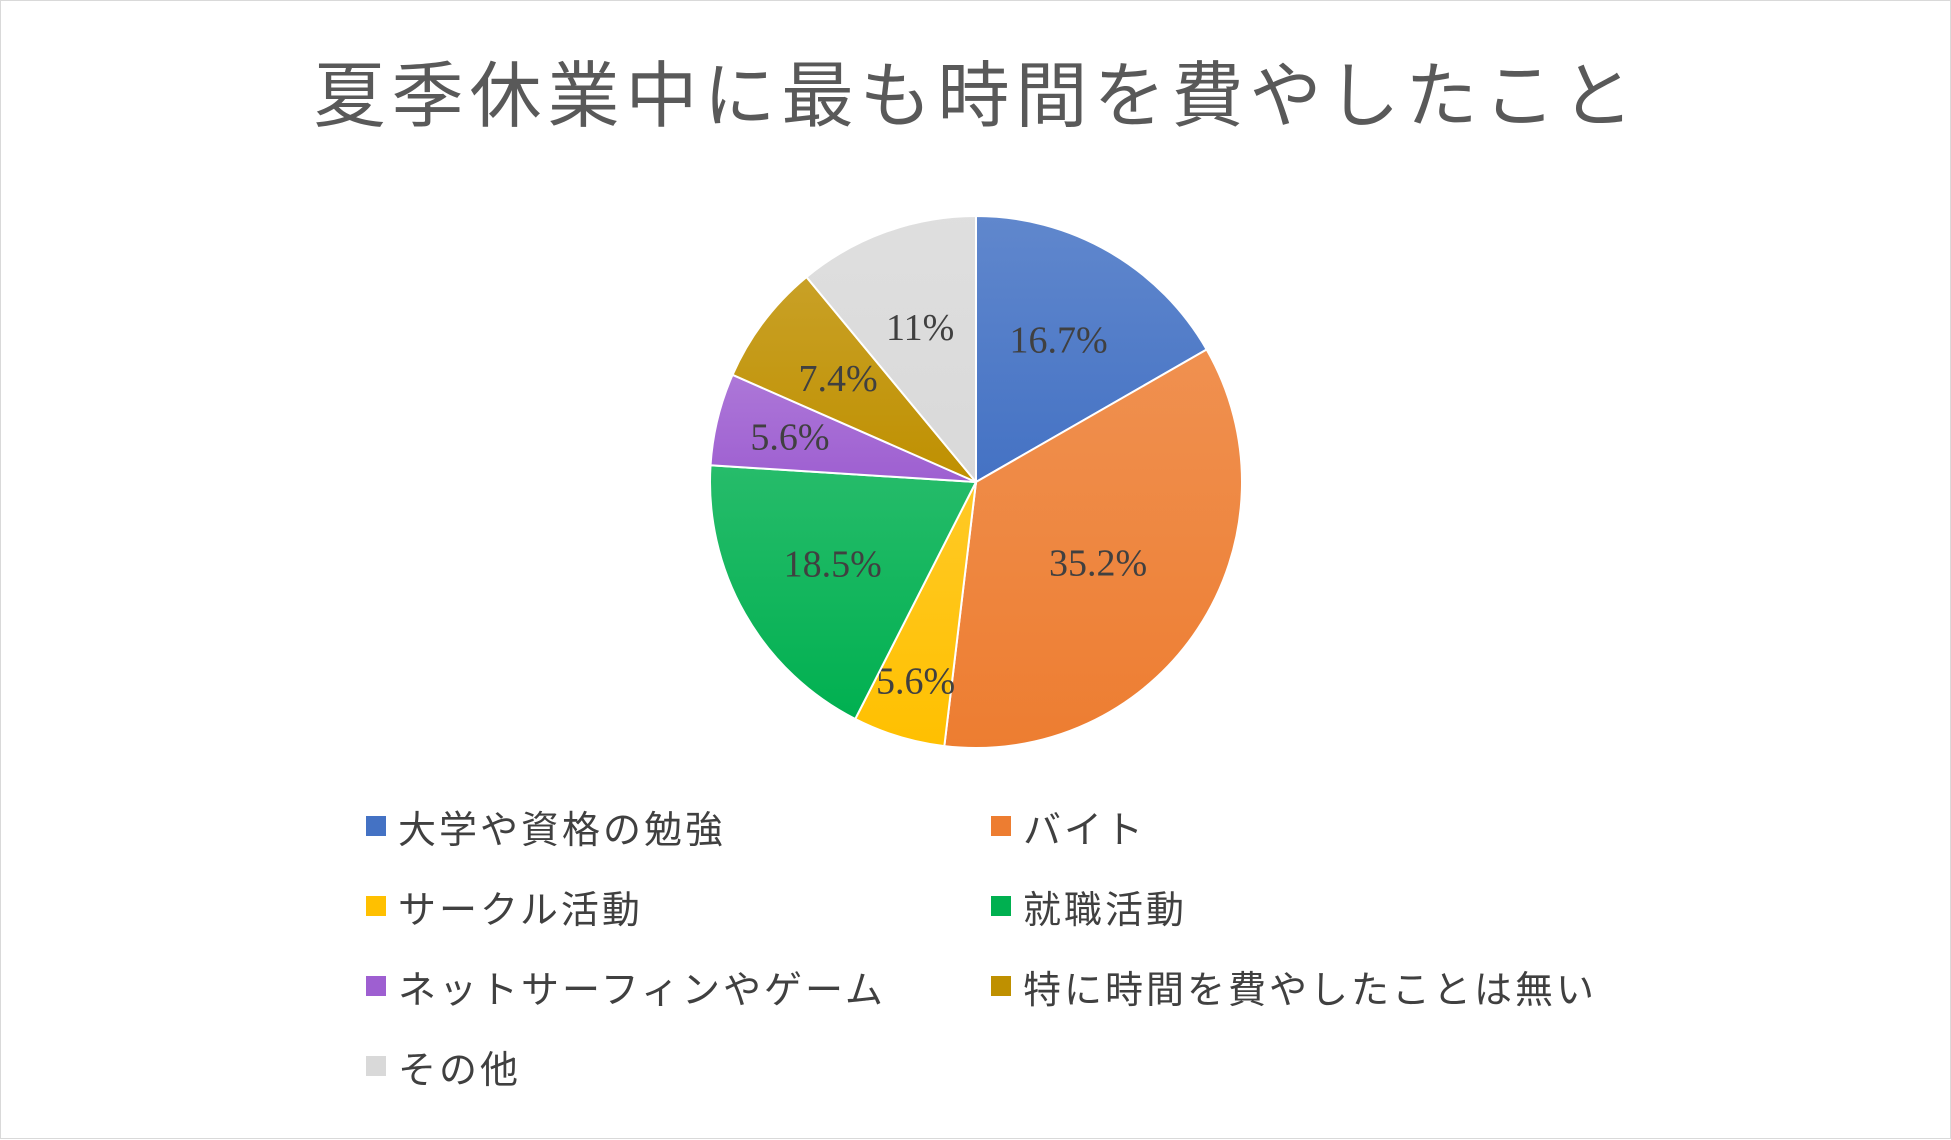  I want to click on slice-label-4: 18.5%, so click(833, 565).